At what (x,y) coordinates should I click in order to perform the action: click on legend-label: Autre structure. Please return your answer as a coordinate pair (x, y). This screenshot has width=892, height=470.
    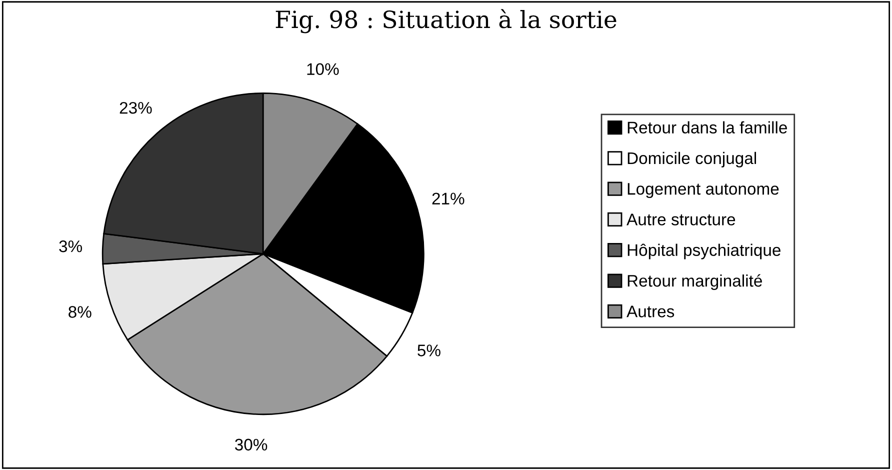
    Looking at the image, I should click on (681, 220).